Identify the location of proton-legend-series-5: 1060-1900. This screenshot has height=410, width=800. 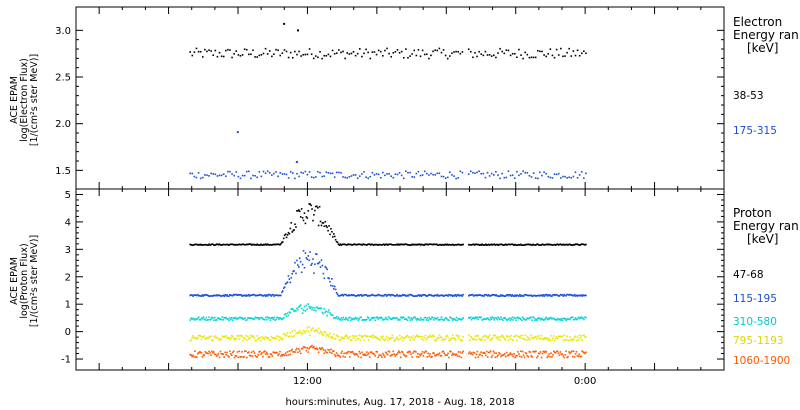
(761, 361).